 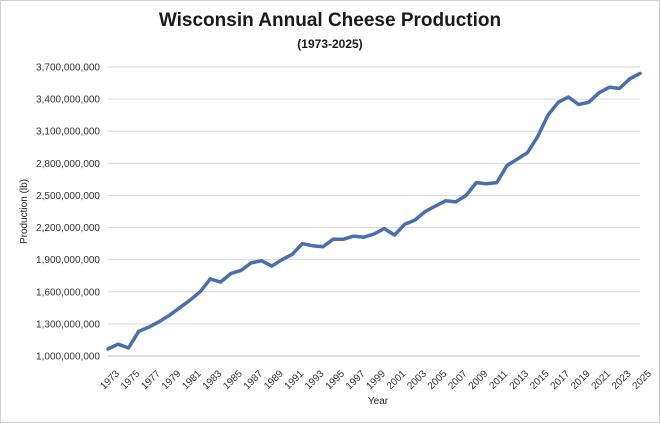 I want to click on y-tick-label: 3,700,000,000, so click(x=68, y=68).